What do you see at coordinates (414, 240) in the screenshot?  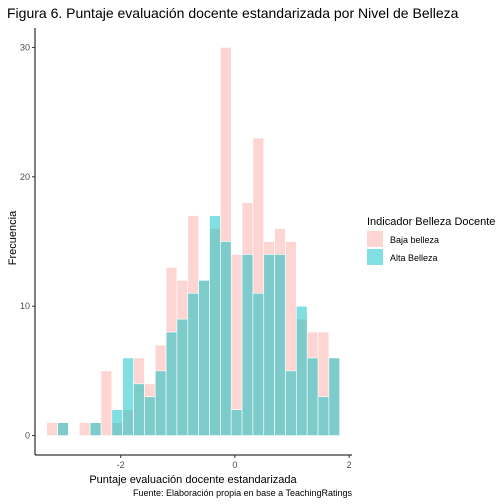 I see `legend-label-baja-belleza: Baja belleza` at bounding box center [414, 240].